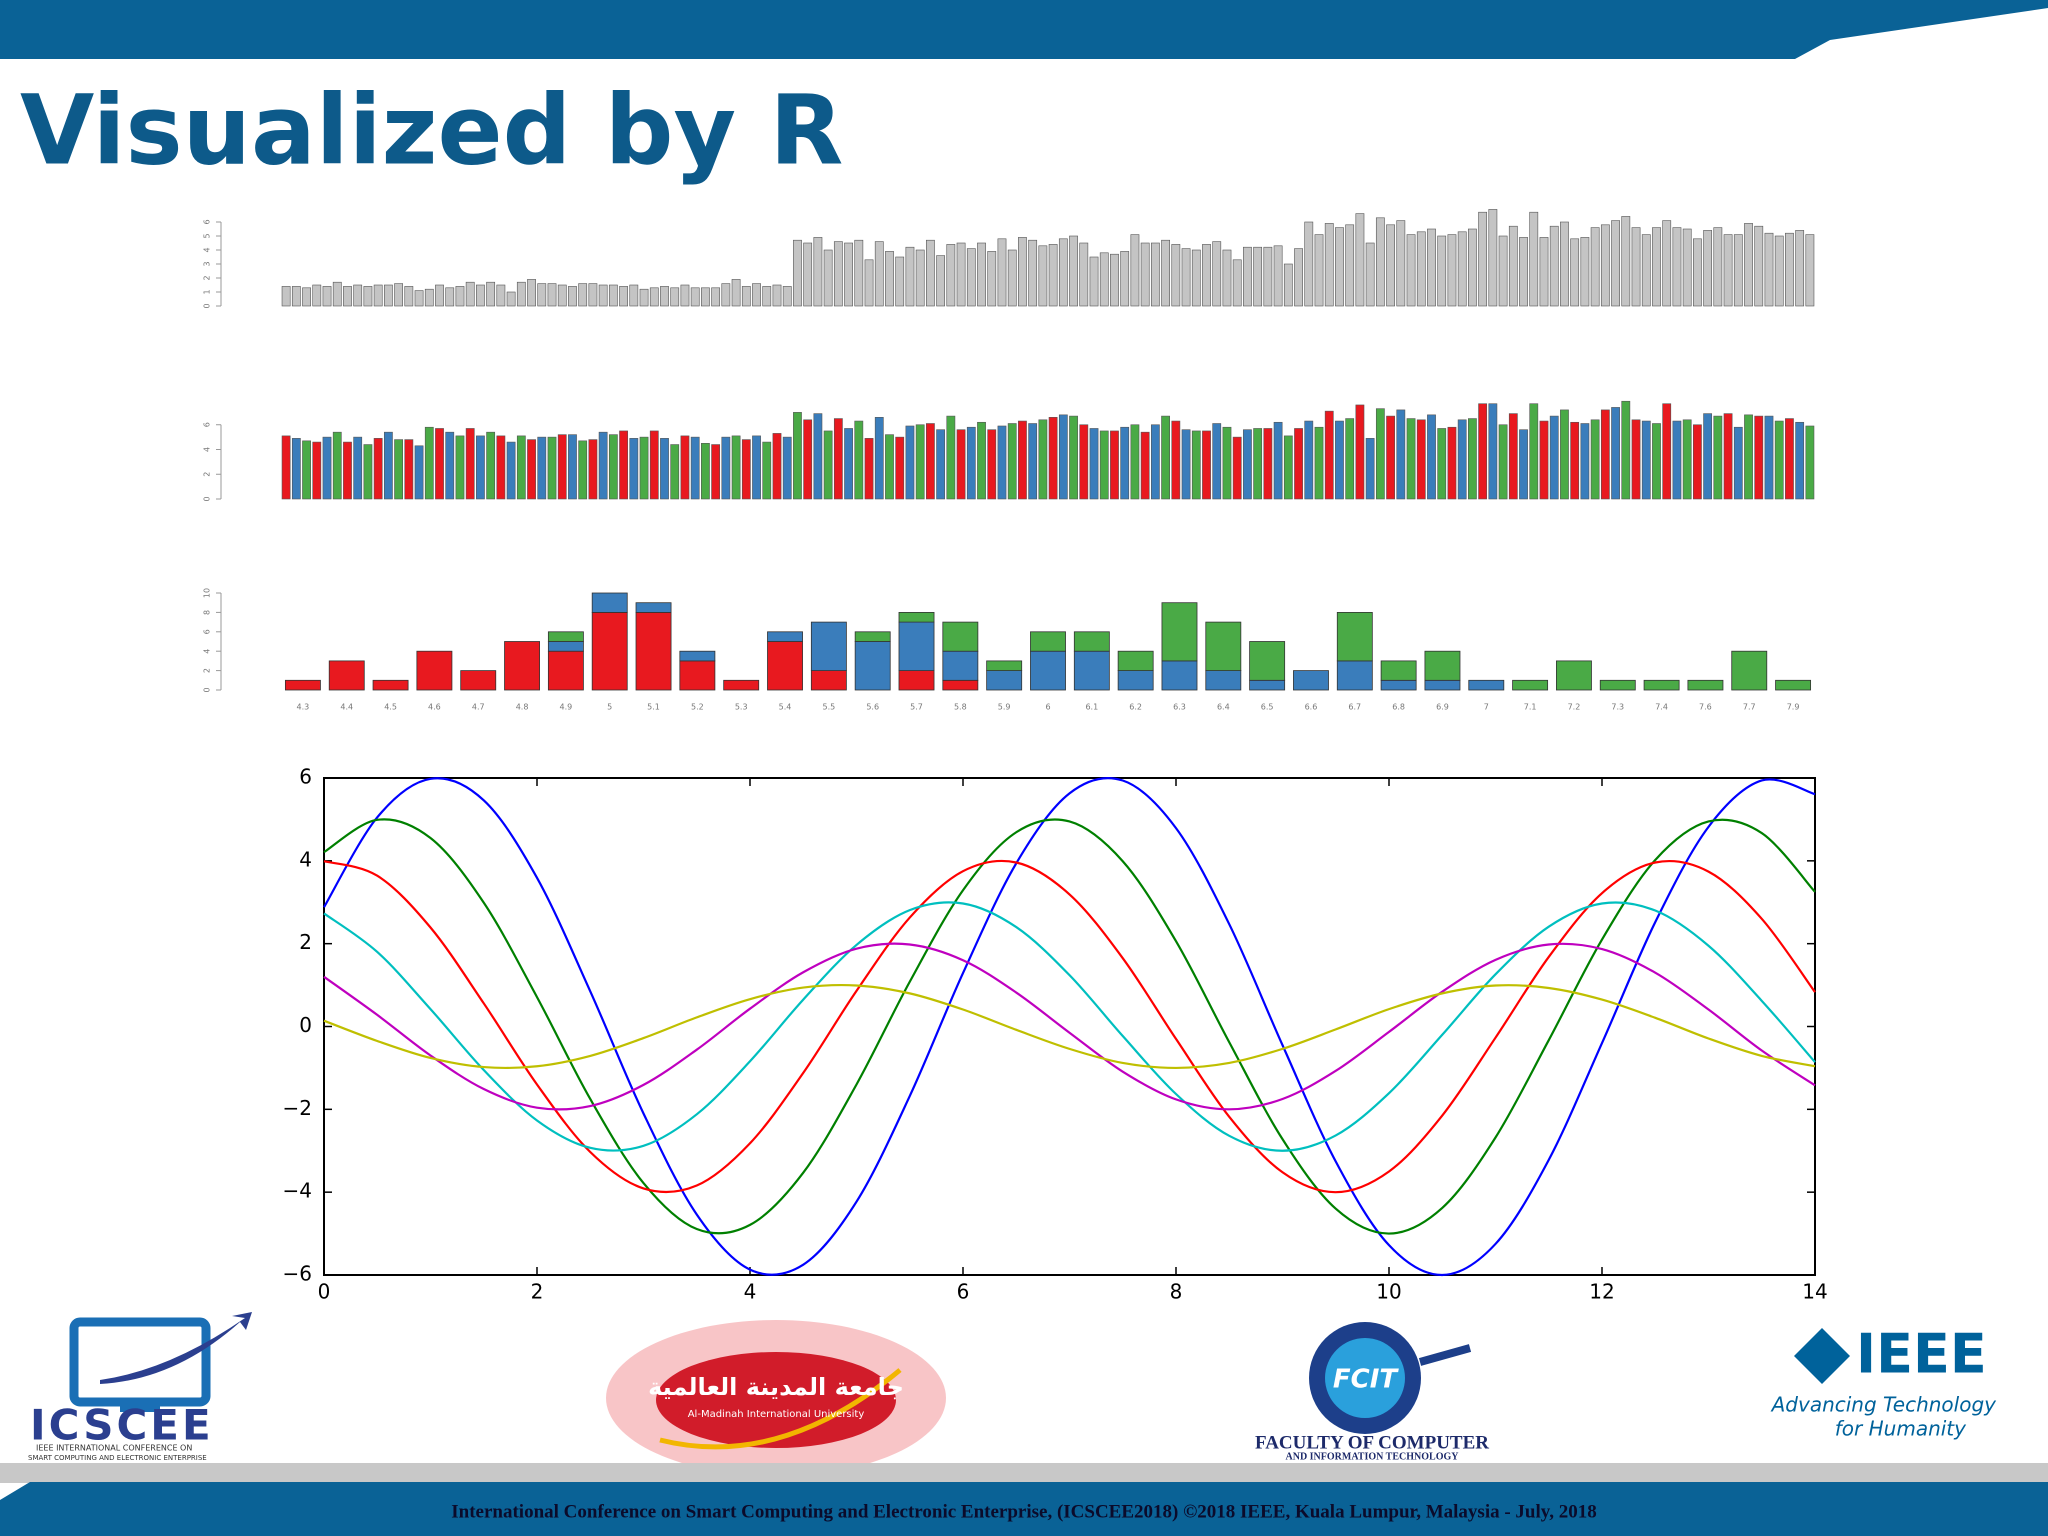 This screenshot has width=2048, height=1536. Describe the element at coordinates (1047, 707) in the screenshot. I see `x-tick-label: 6` at that location.